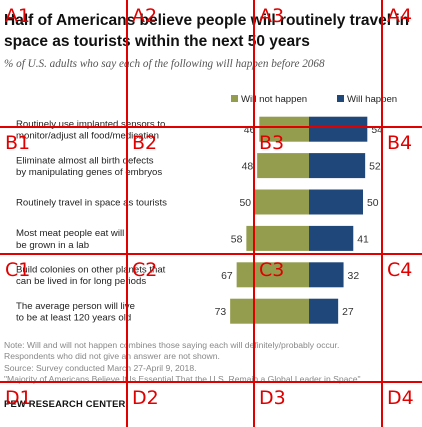  What do you see at coordinates (375, 167) in the screenshot?
I see `data-label-will-happen: 52` at bounding box center [375, 167].